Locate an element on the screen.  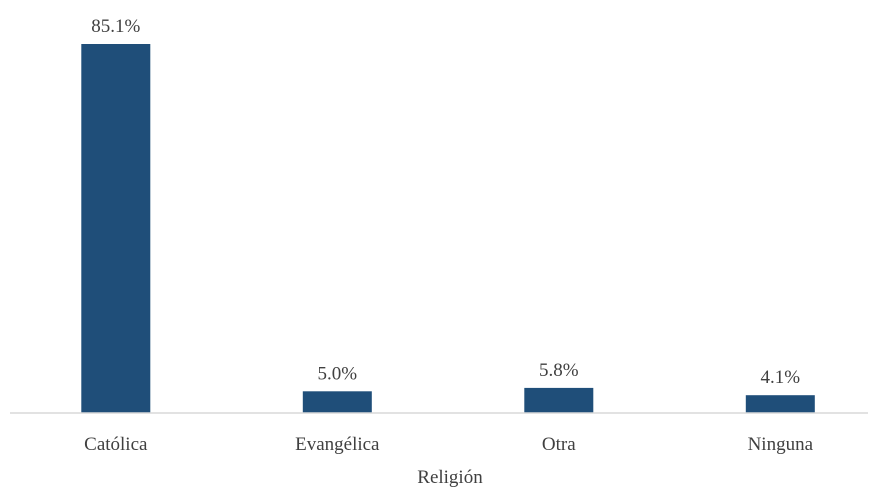
x-tick-label-2: Otra is located at coordinates (559, 444).